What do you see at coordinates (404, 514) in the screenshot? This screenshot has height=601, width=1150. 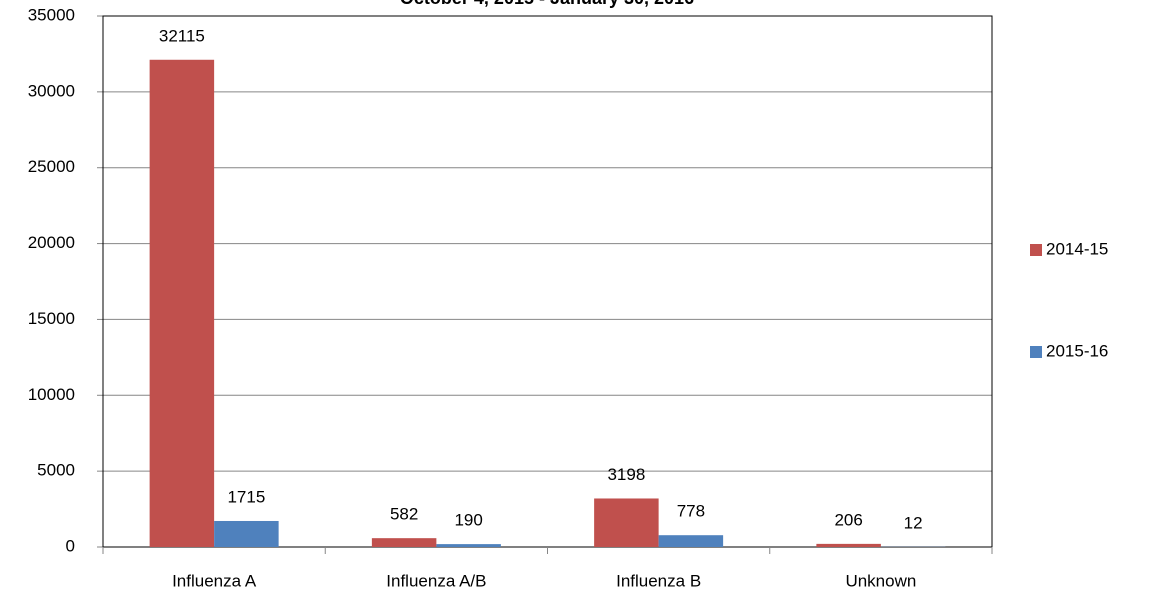 I see `data-label: 582` at bounding box center [404, 514].